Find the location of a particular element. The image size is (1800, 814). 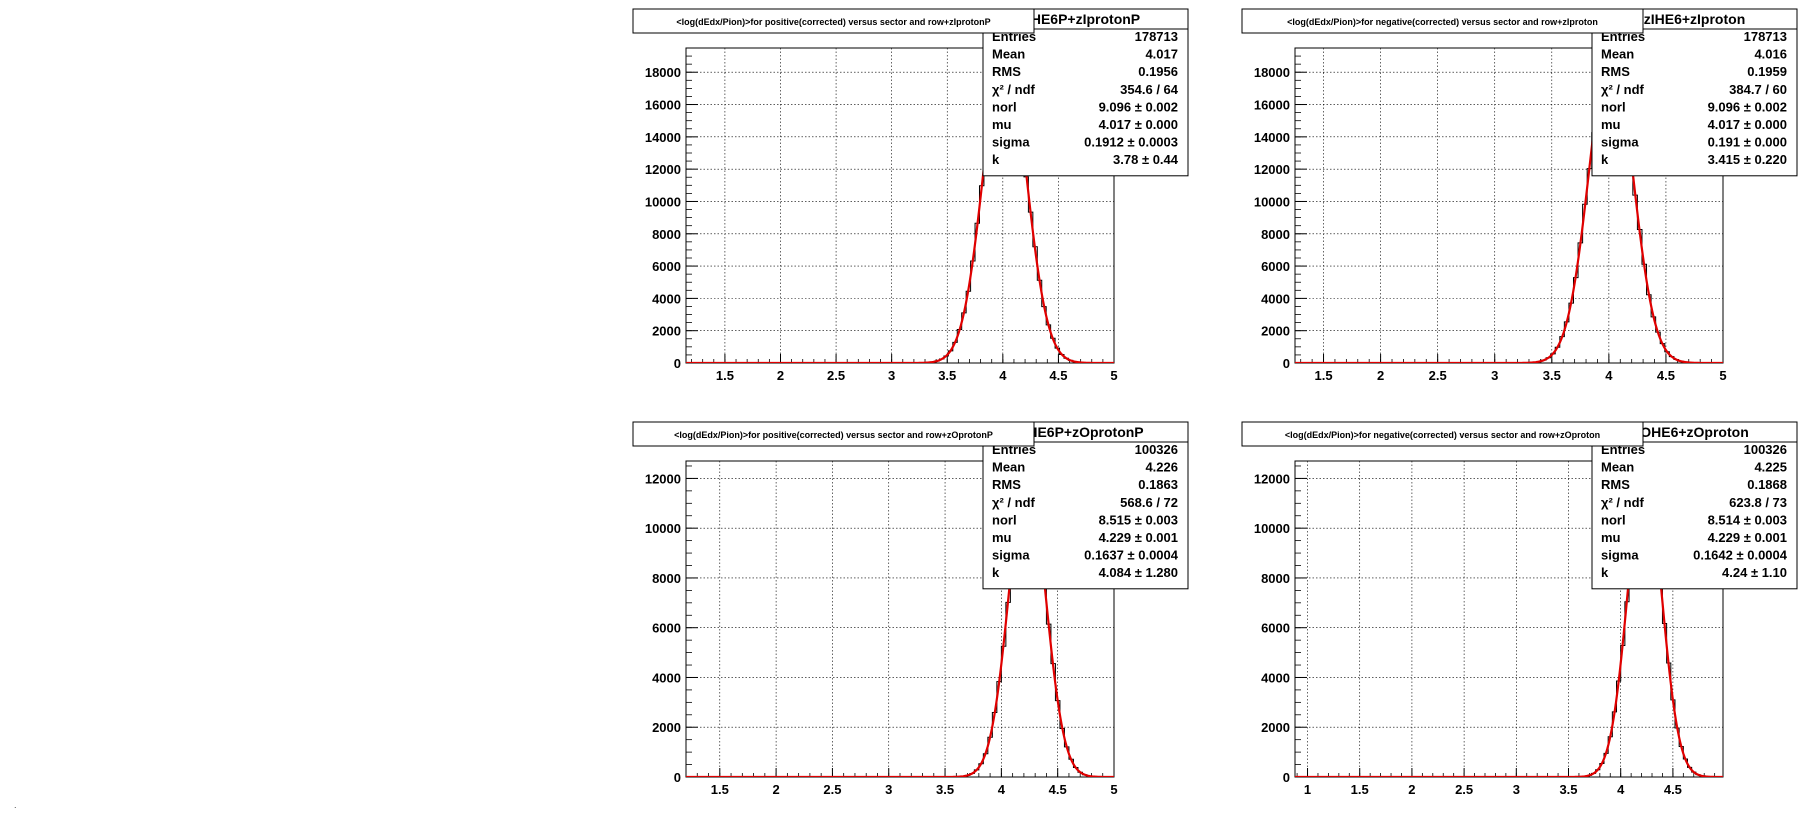

corner-mark: . is located at coordinates (15, 805).